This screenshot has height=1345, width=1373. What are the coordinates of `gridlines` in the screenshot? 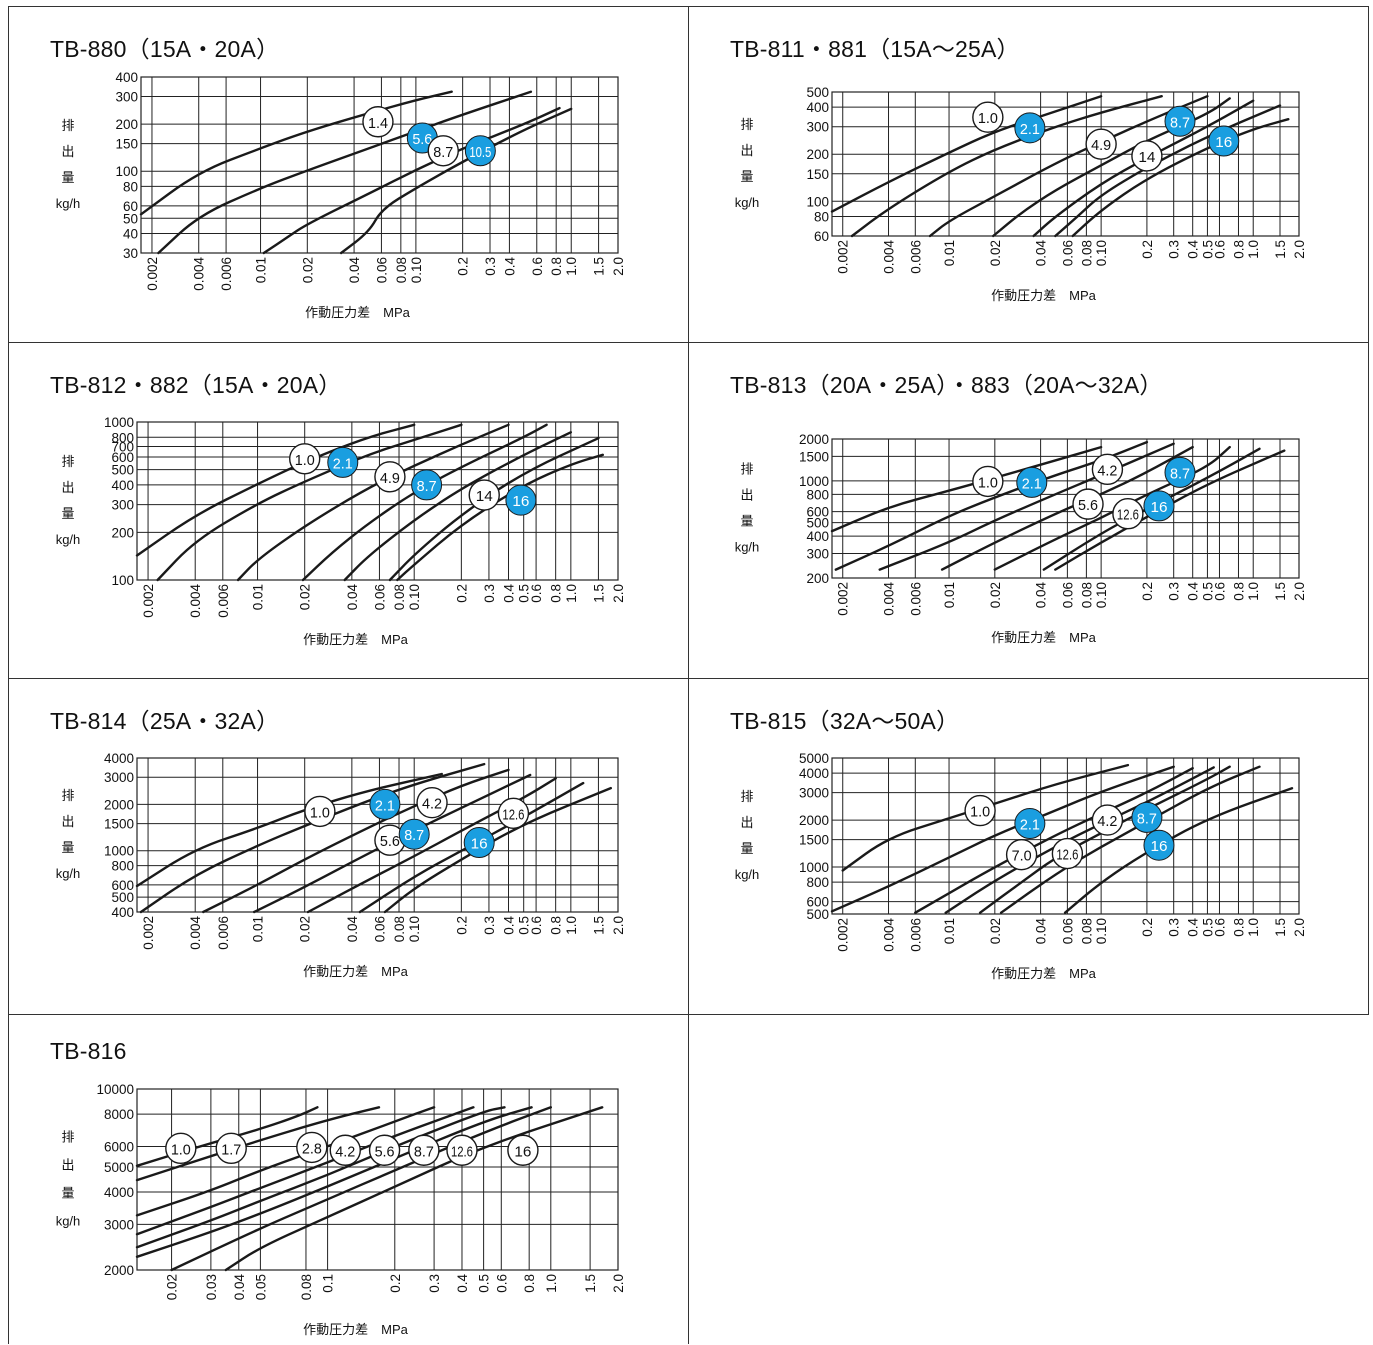 It's located at (379, 165).